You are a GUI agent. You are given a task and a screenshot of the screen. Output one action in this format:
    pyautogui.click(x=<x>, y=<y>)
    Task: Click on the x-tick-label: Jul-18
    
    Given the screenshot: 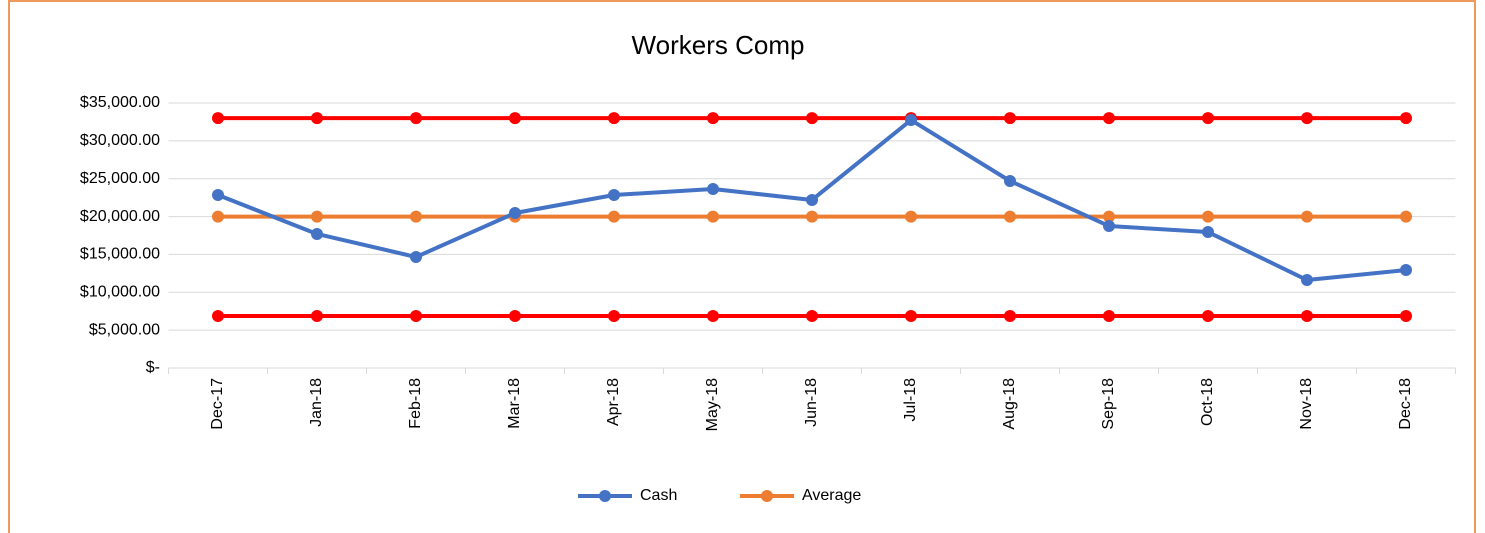 What is the action you would take?
    pyautogui.click(x=910, y=400)
    